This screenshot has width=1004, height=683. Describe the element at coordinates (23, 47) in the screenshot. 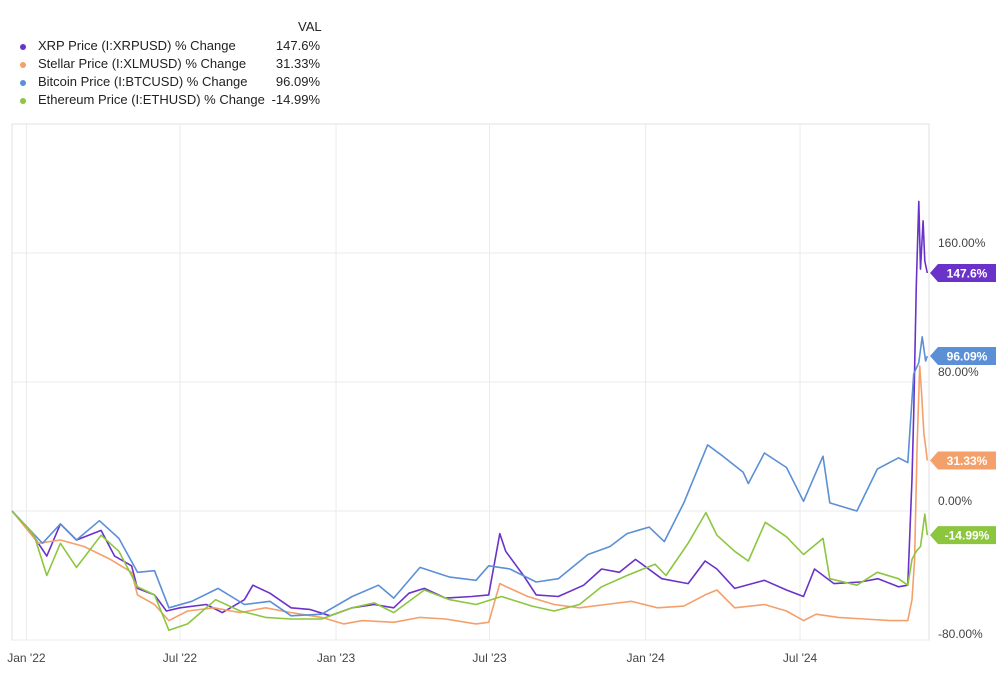

I see `legend-dot-xrp` at that location.